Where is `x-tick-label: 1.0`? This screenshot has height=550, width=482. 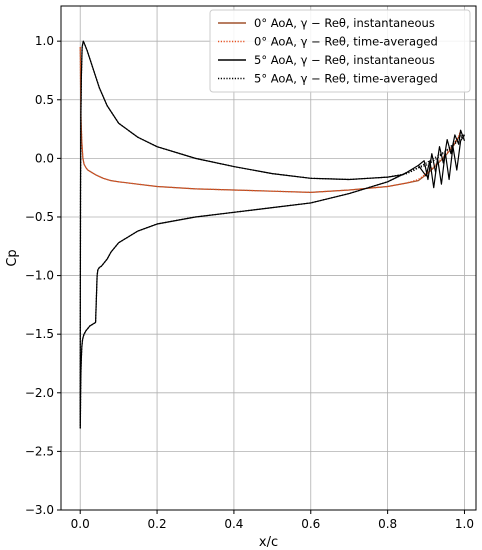 x-tick-label: 1.0 is located at coordinates (464, 524).